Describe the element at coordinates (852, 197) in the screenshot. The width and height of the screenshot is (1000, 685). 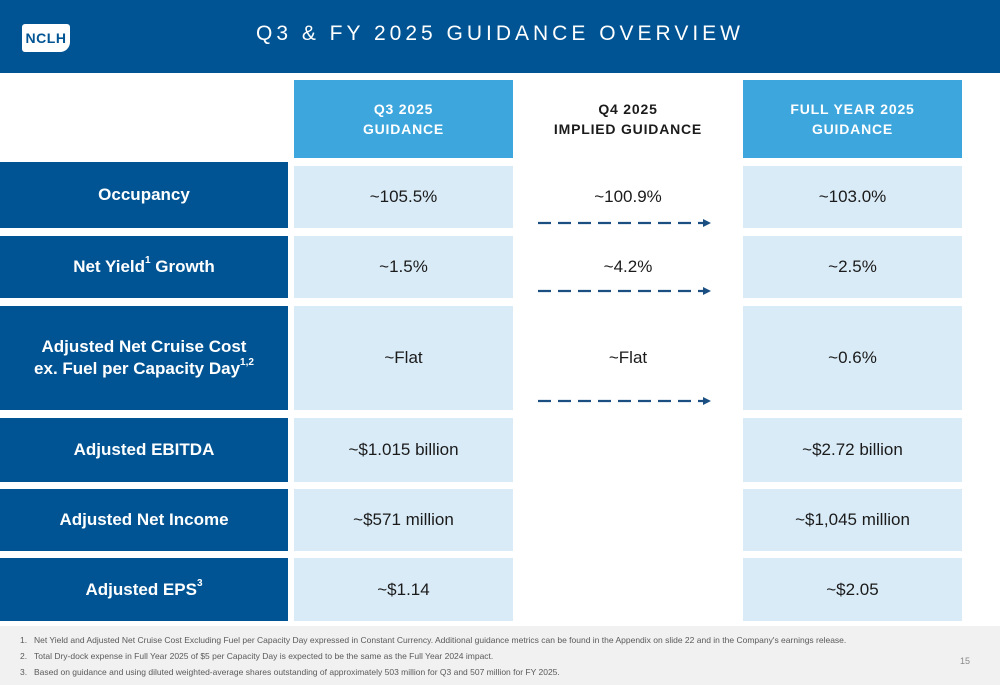
I see `fy-occupancy-value: ~103.0%` at that location.